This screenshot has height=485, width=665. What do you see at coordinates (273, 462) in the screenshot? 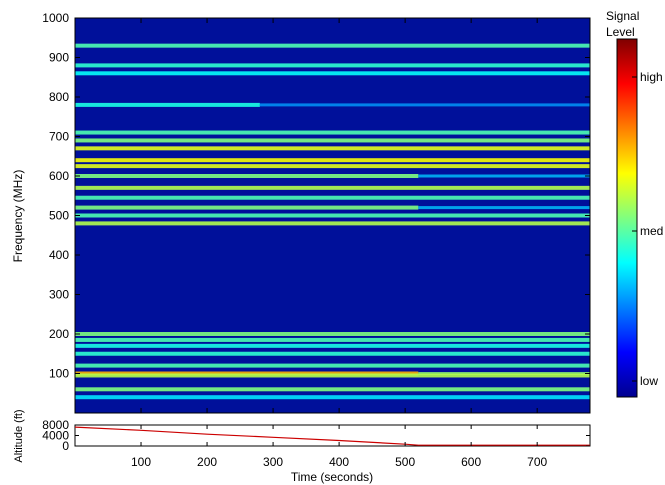
I see `x-tick-label: 300` at bounding box center [273, 462].